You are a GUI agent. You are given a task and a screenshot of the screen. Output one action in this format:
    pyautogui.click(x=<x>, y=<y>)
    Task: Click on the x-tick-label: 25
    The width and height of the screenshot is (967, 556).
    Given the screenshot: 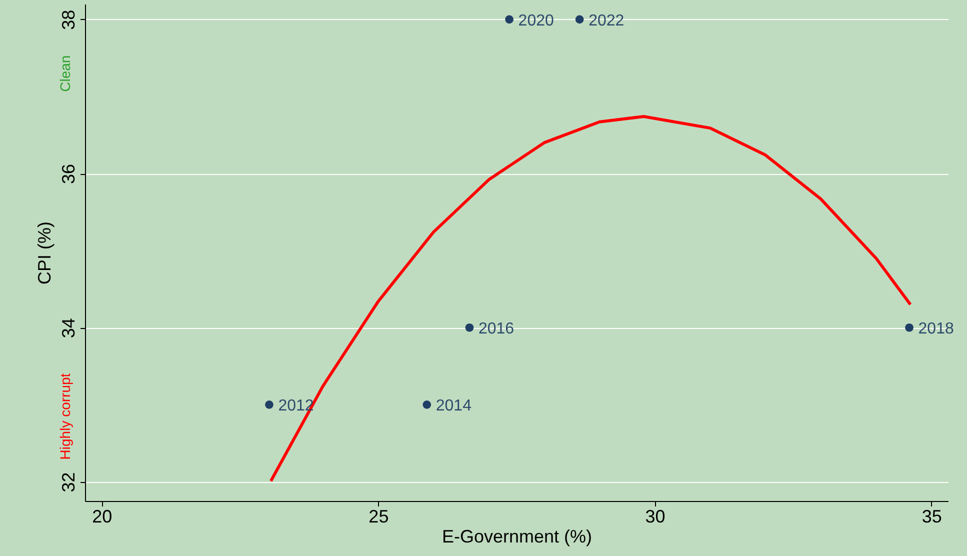 What is the action you would take?
    pyautogui.click(x=378, y=516)
    